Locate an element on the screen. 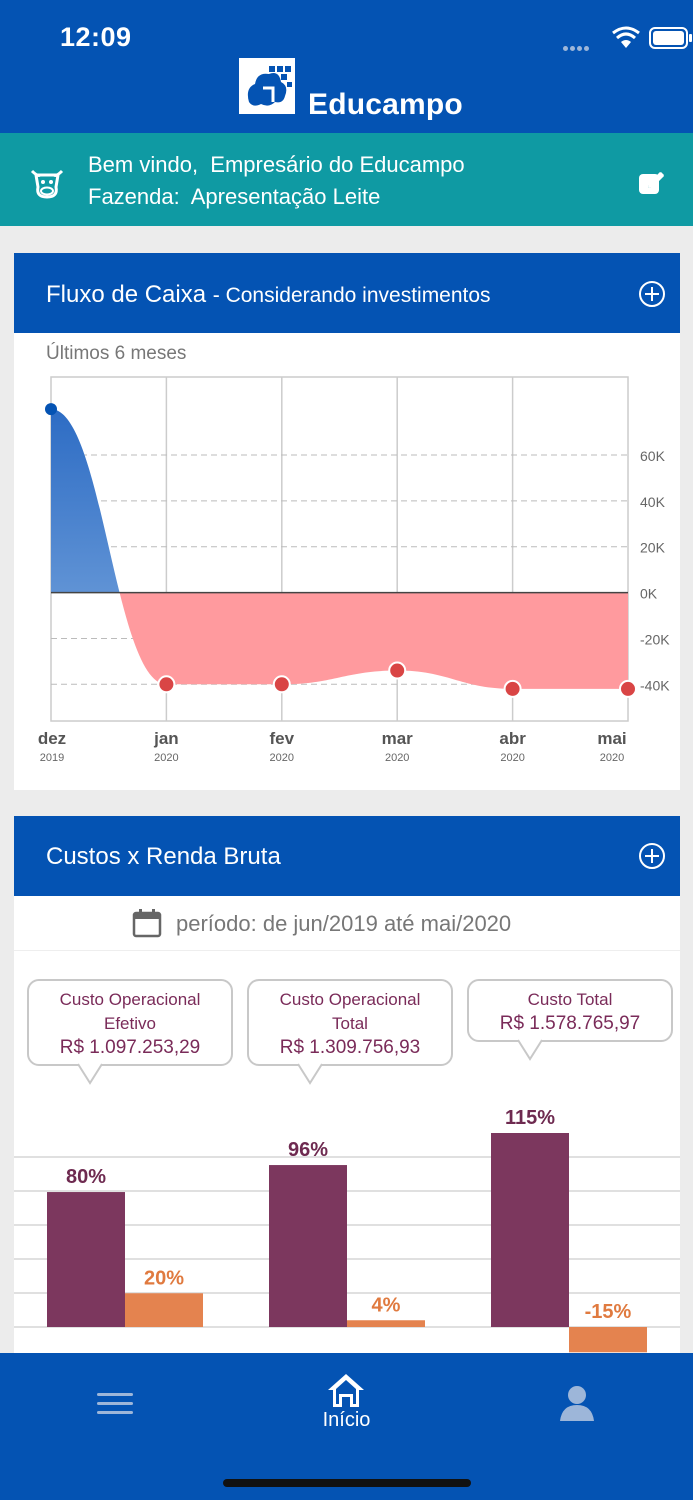  cash-flow-subtitle: - Considerando investimentos is located at coordinates (351, 295).